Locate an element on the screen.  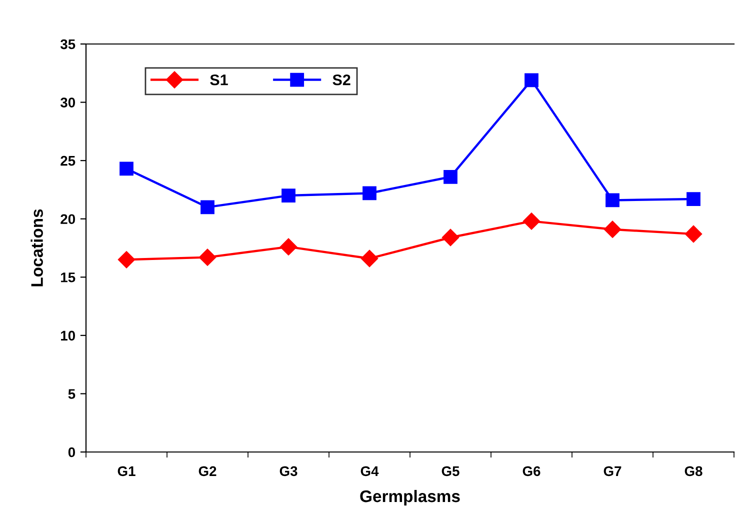
x-tick-label: G2 is located at coordinates (207, 471).